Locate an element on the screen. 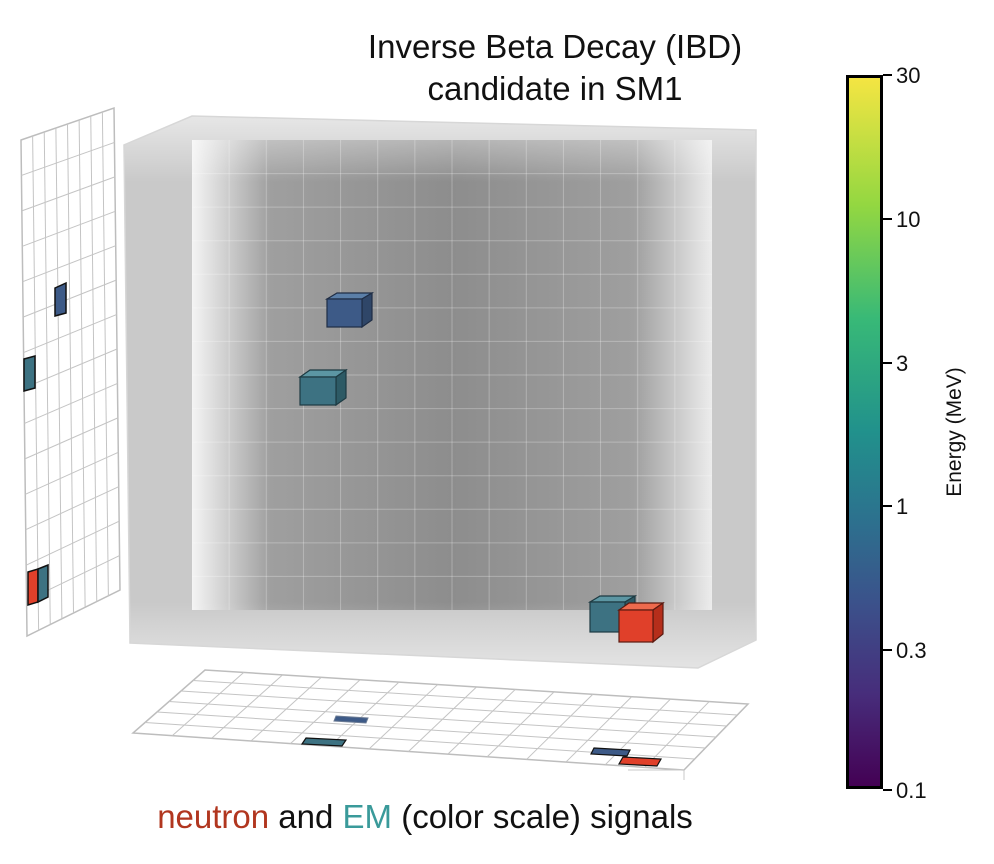 This screenshot has width=994, height=864. left-proj-hit-em-low is located at coordinates (60, 299).